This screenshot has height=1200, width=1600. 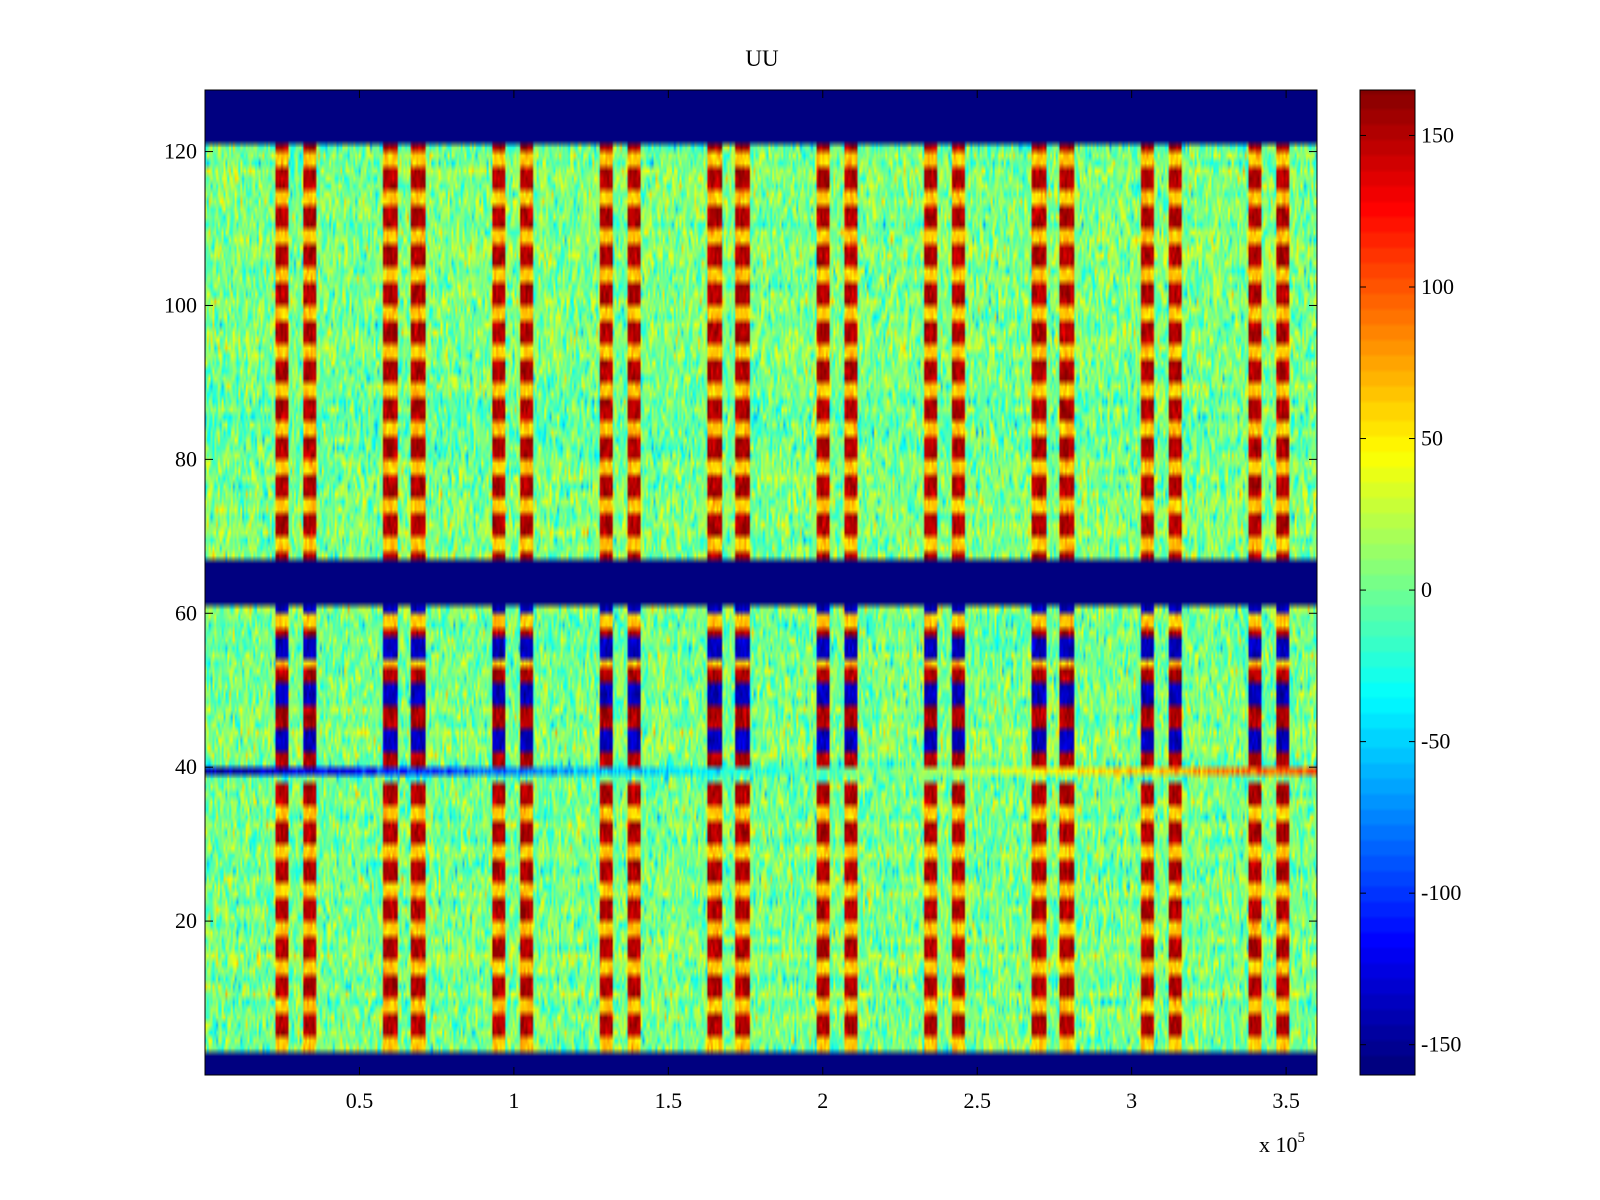 What do you see at coordinates (1302, 1138) in the screenshot?
I see `x-multiplier-exponent: 5` at bounding box center [1302, 1138].